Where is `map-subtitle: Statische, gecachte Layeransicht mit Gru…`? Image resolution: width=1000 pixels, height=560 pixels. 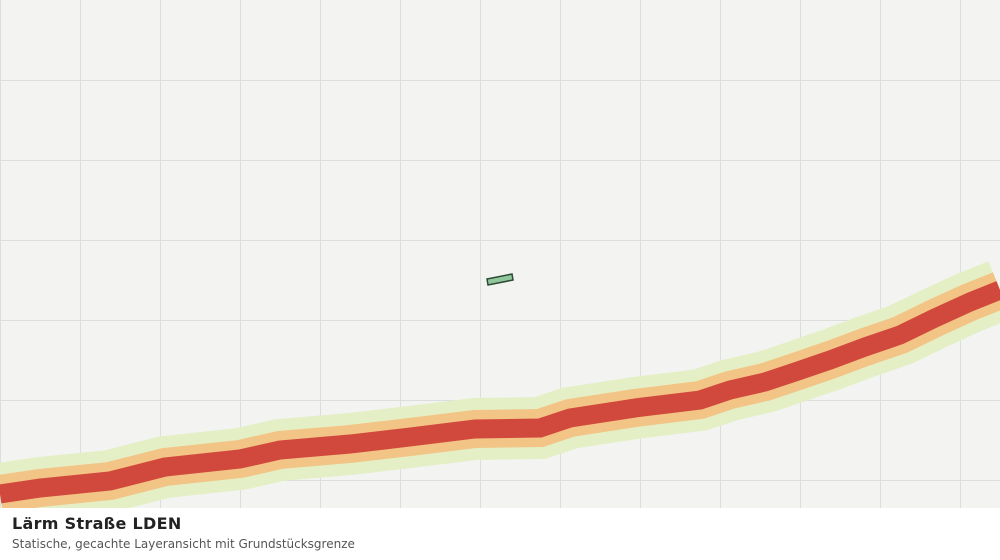
map-subtitle: Statische, gecachte Layeransicht mit Gru… is located at coordinates (183, 544).